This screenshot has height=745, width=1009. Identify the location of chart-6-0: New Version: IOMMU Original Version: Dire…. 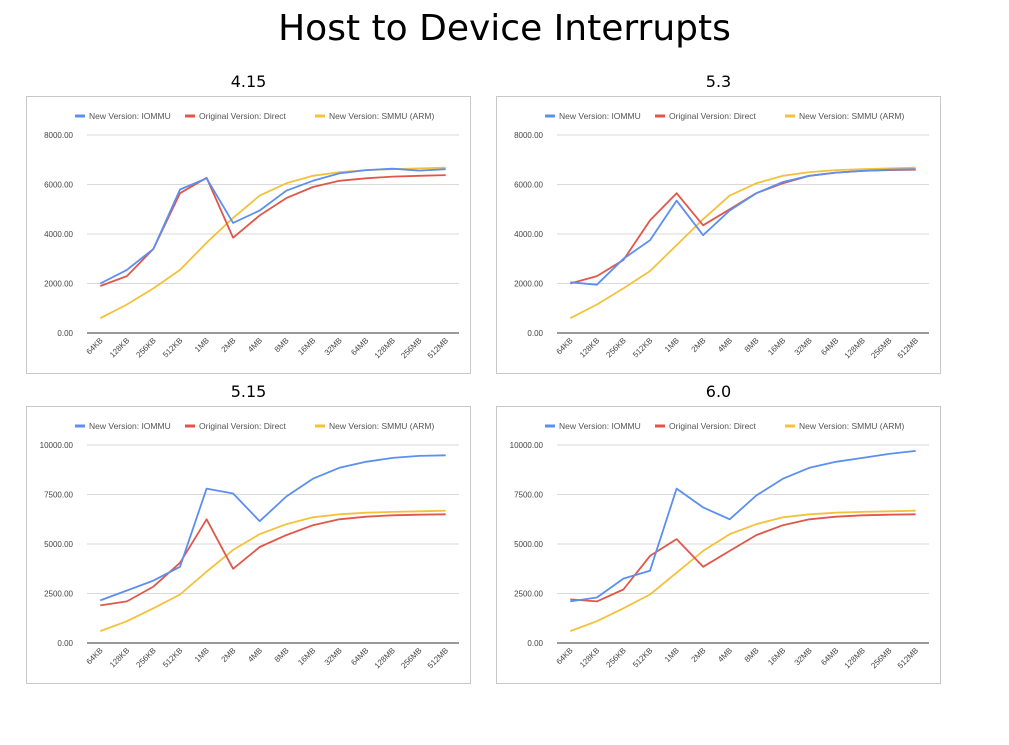
(719, 545).